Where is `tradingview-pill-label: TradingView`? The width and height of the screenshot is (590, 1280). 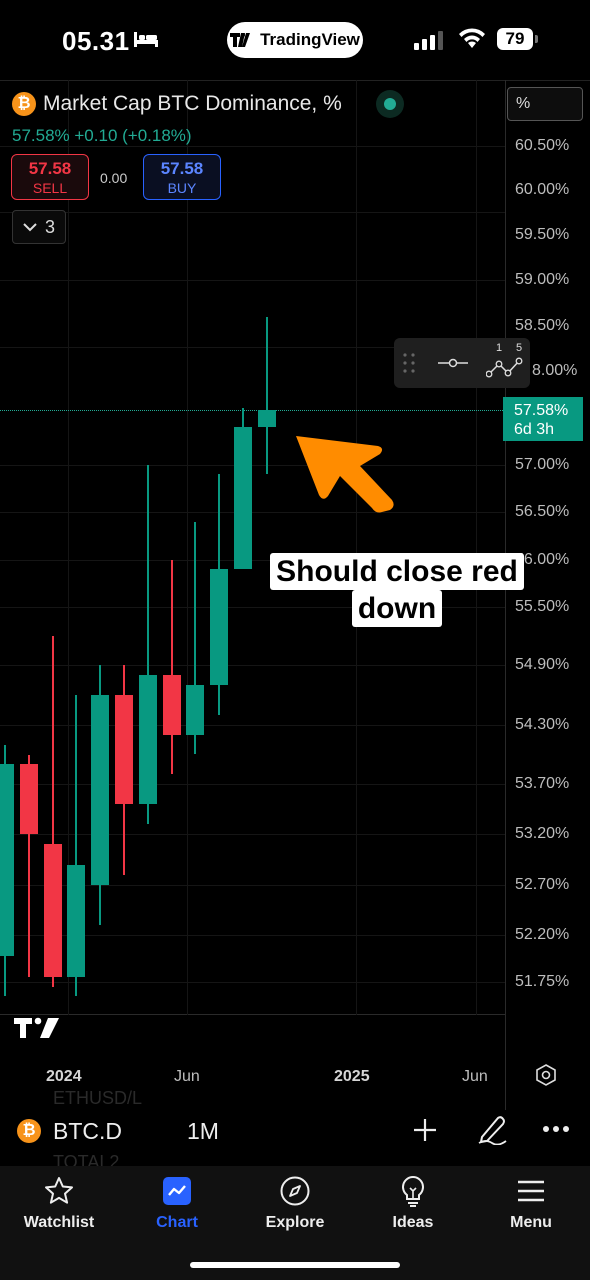
tradingview-pill-label: TradingView is located at coordinates (310, 39).